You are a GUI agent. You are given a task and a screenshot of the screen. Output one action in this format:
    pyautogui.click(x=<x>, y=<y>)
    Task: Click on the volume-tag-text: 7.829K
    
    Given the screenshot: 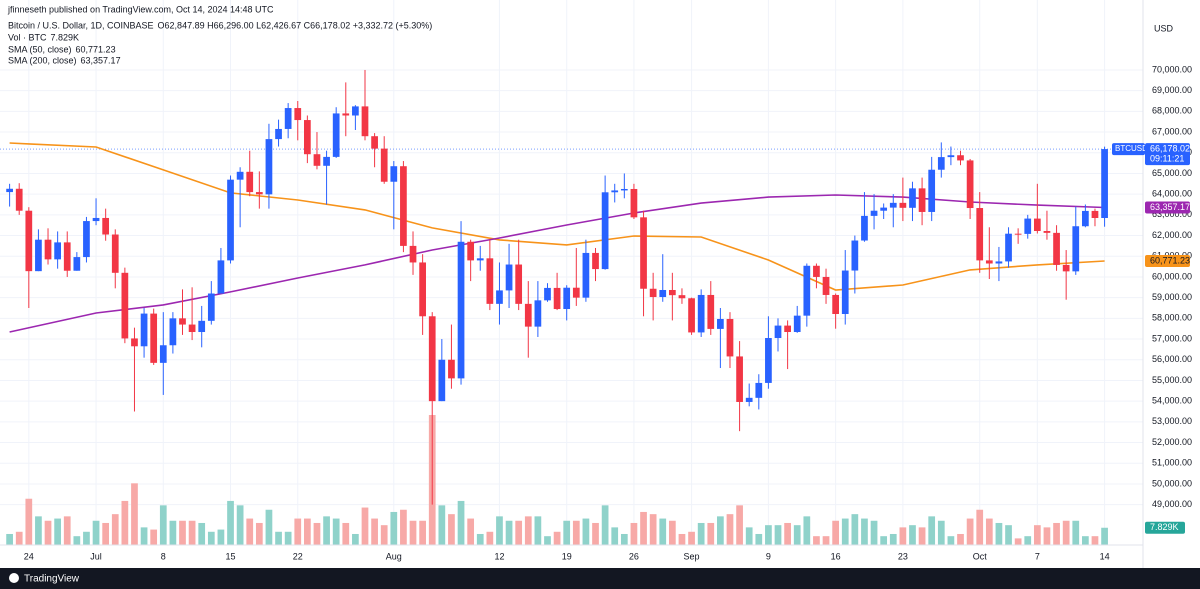 What is the action you would take?
    pyautogui.click(x=1164, y=527)
    